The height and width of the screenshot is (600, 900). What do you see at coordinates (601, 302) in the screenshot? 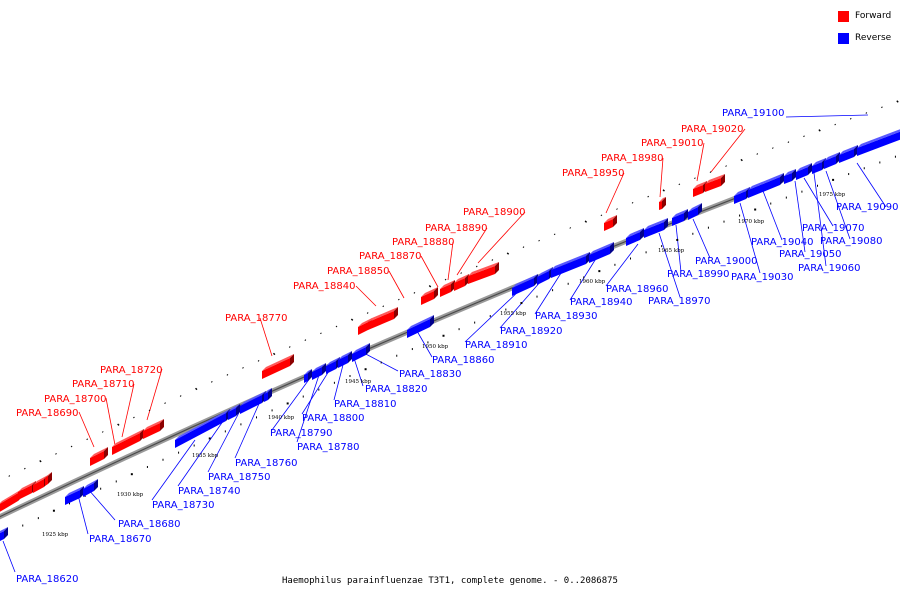
I see `gene-label: PARA_18940` at bounding box center [601, 302].